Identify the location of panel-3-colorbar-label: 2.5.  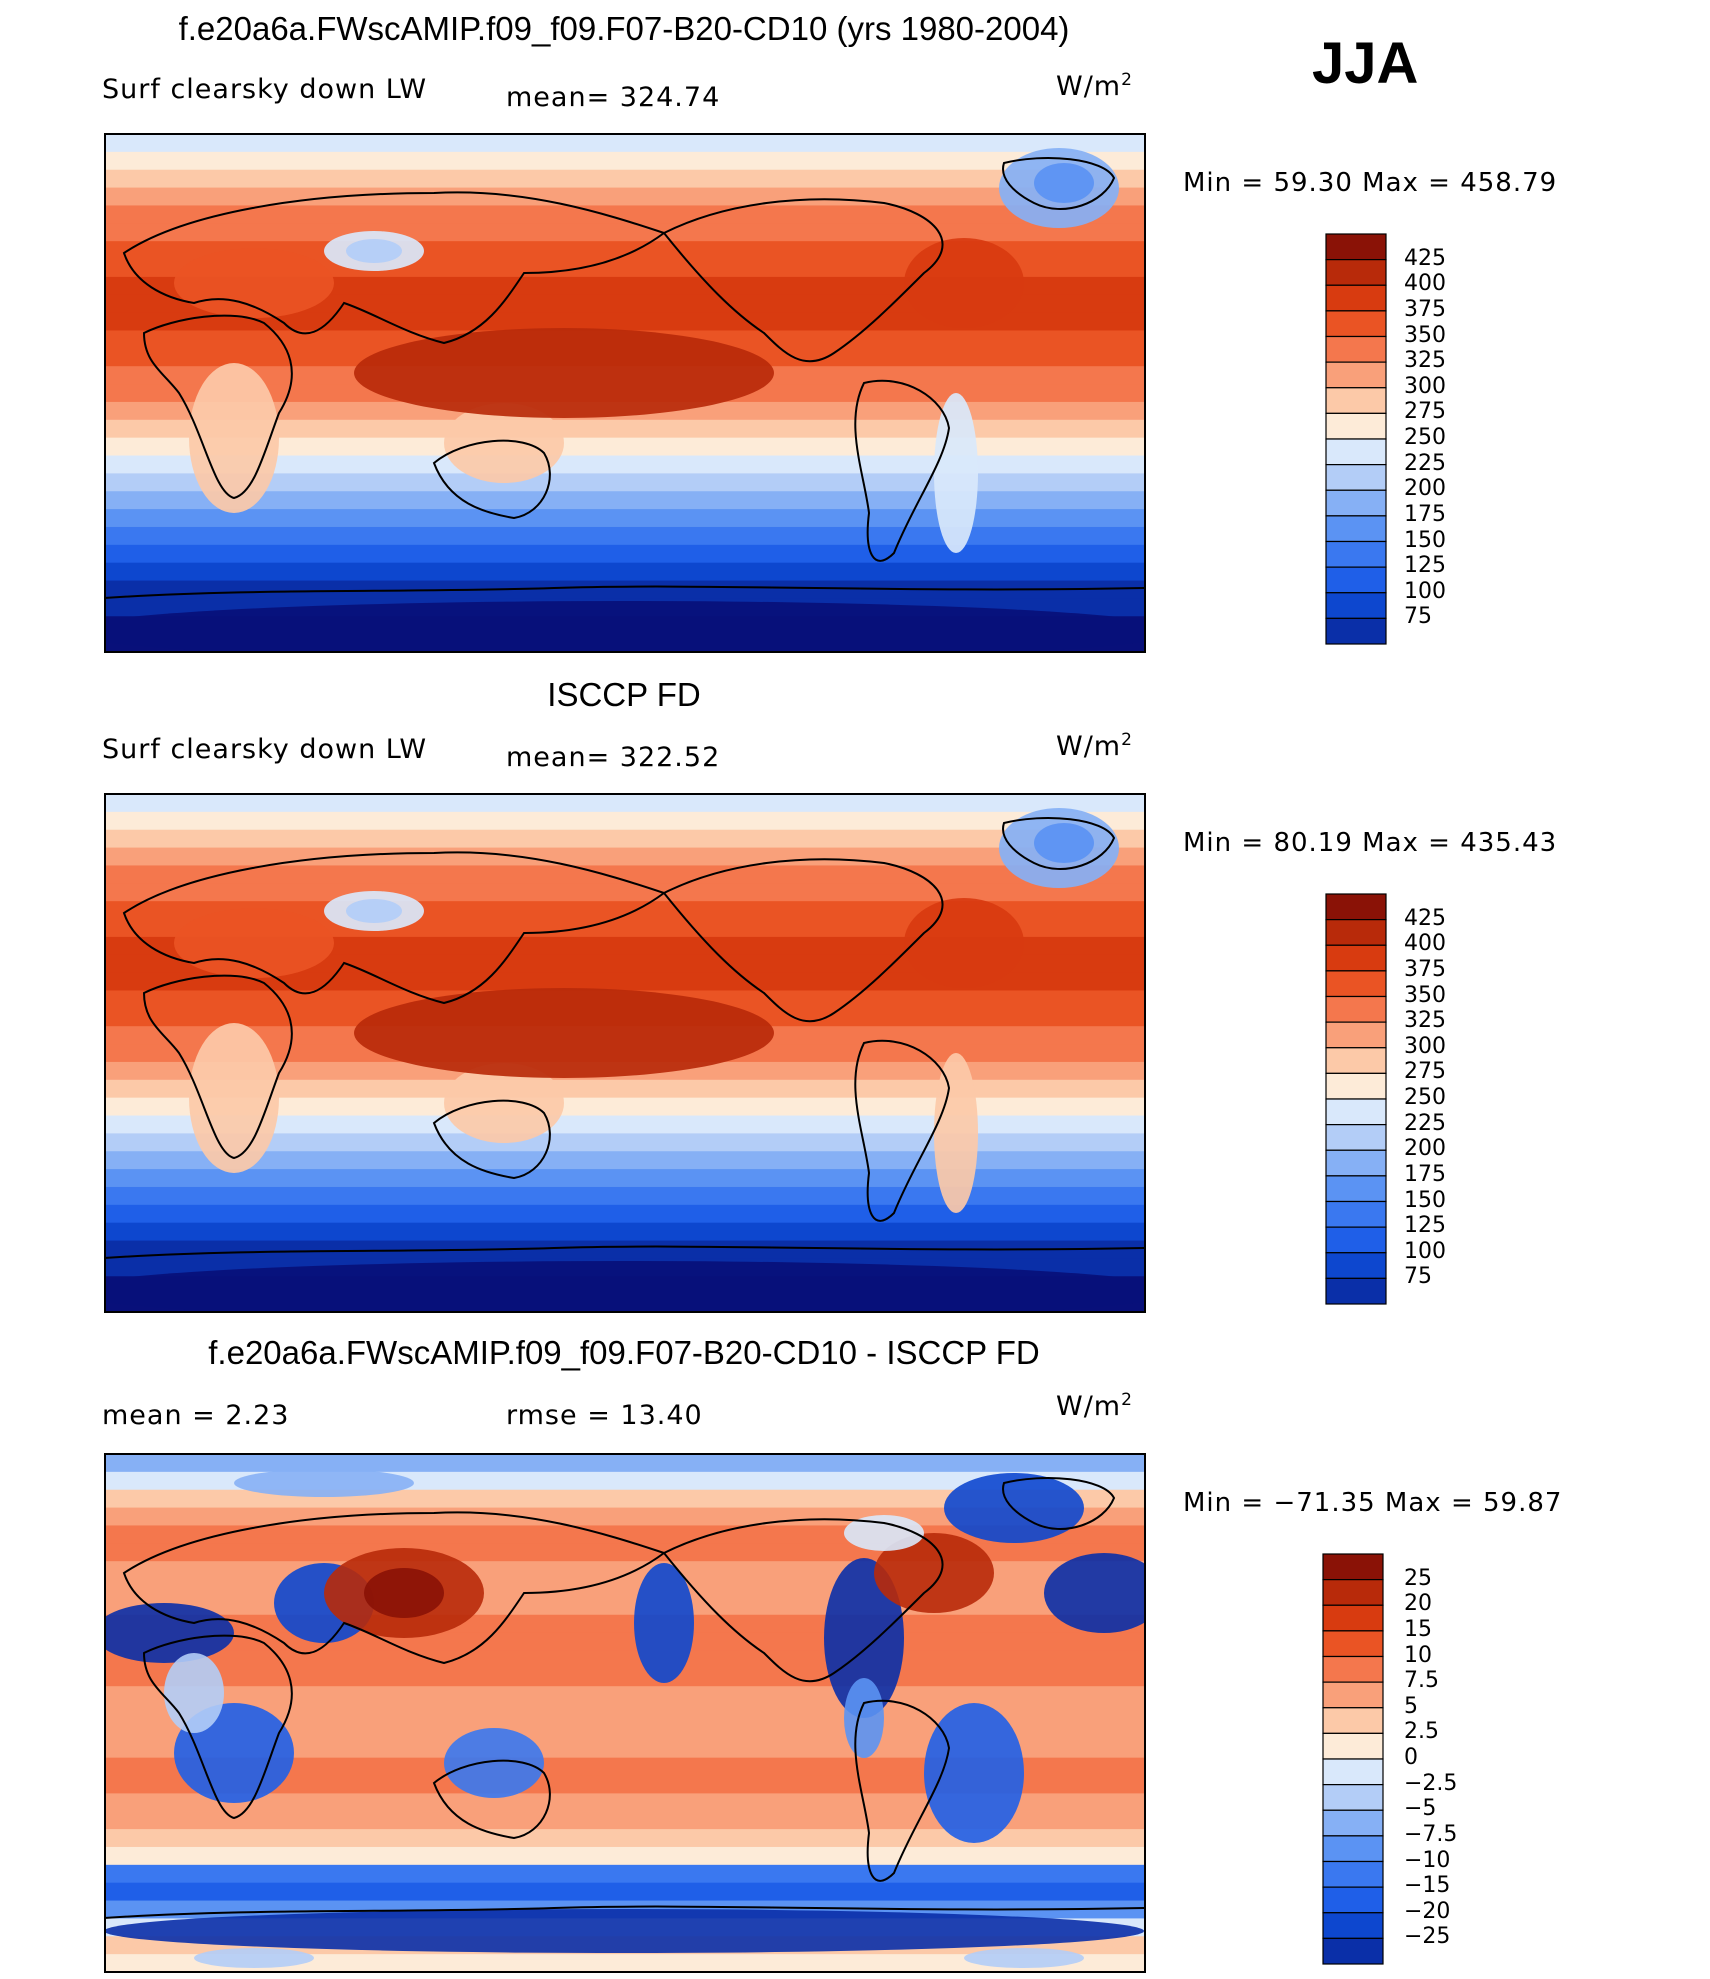
(1421, 1732).